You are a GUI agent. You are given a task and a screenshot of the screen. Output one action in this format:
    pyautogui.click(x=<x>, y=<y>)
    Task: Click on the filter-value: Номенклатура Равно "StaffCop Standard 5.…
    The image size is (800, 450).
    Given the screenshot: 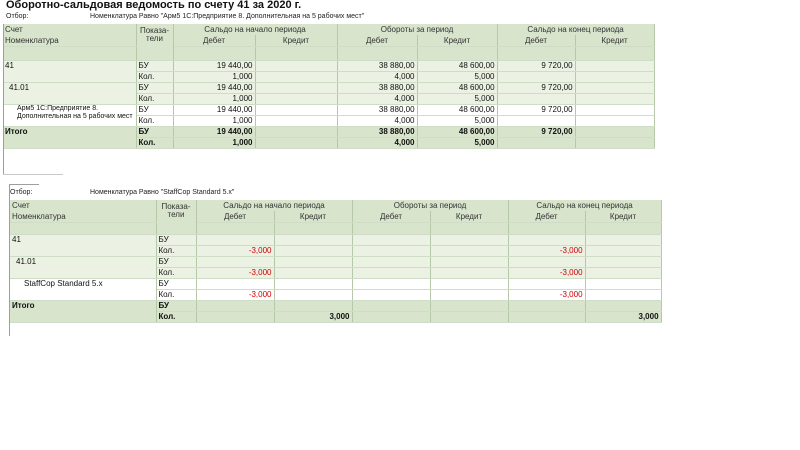 What is the action you would take?
    pyautogui.click(x=162, y=192)
    